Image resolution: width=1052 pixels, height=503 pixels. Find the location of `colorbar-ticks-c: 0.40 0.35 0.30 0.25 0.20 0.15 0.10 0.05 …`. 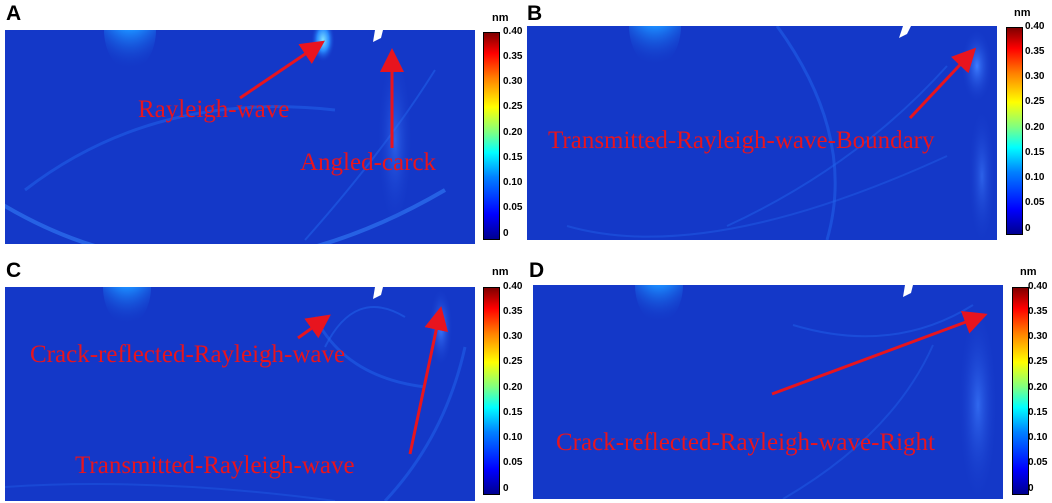

colorbar-ticks-c: 0.40 0.35 0.30 0.25 0.20 0.15 0.10 0.05 … is located at coordinates (518, 387).